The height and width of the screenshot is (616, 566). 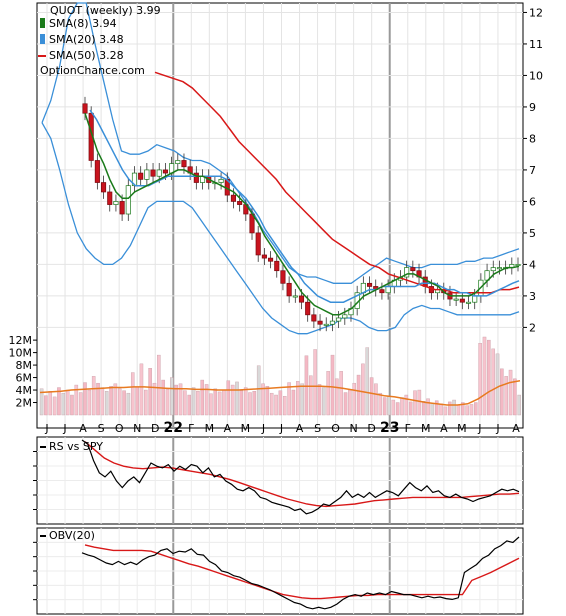 I want to click on rs-lines, so click(x=300, y=477).